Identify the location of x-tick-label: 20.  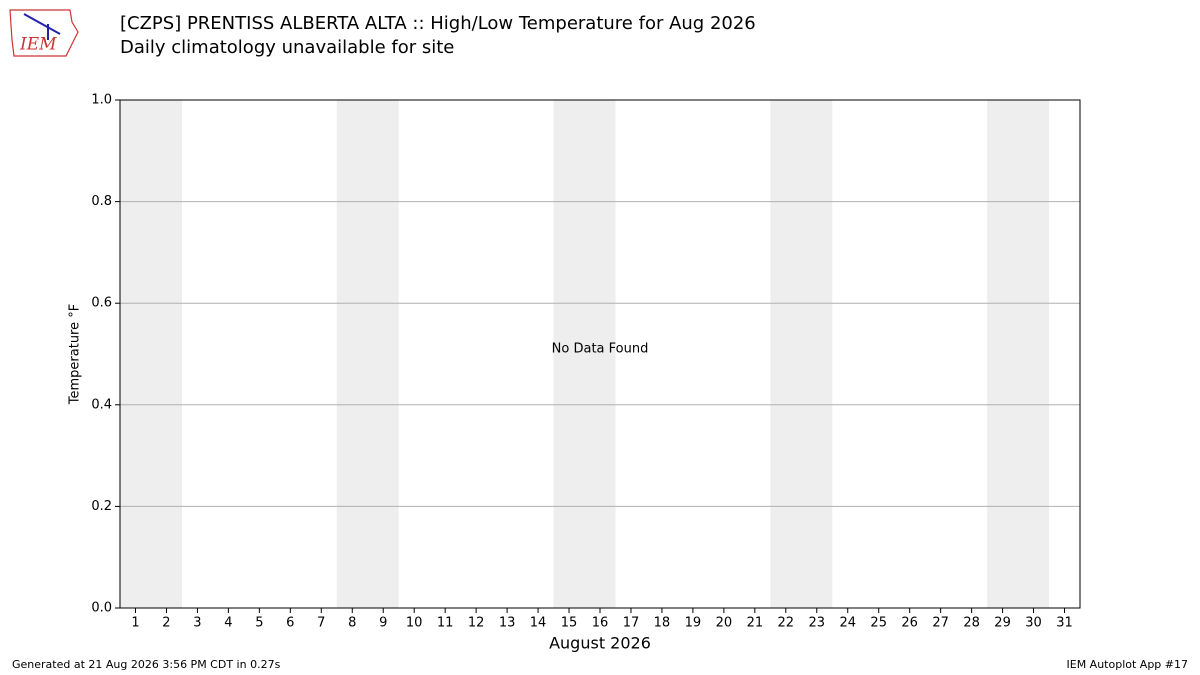
(724, 623).